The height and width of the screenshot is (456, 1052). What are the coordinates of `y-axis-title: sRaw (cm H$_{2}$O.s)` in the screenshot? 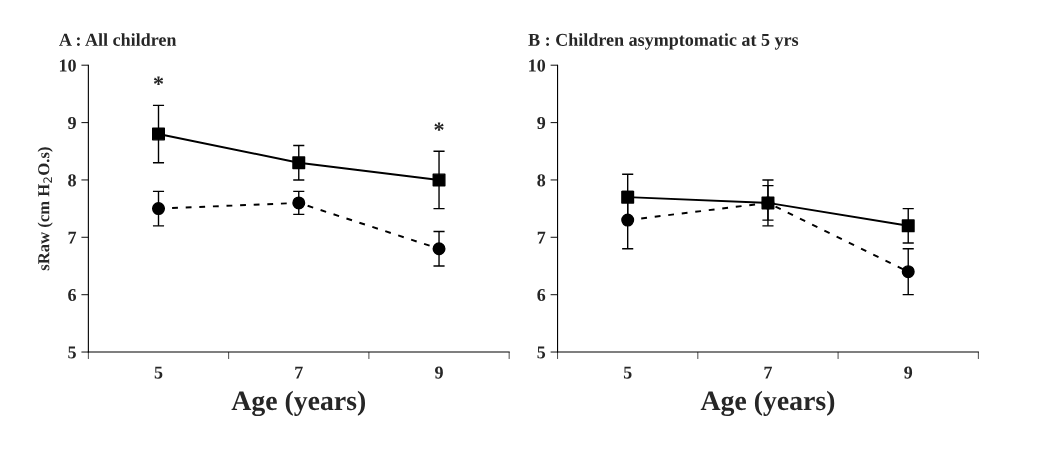 It's located at (45, 209).